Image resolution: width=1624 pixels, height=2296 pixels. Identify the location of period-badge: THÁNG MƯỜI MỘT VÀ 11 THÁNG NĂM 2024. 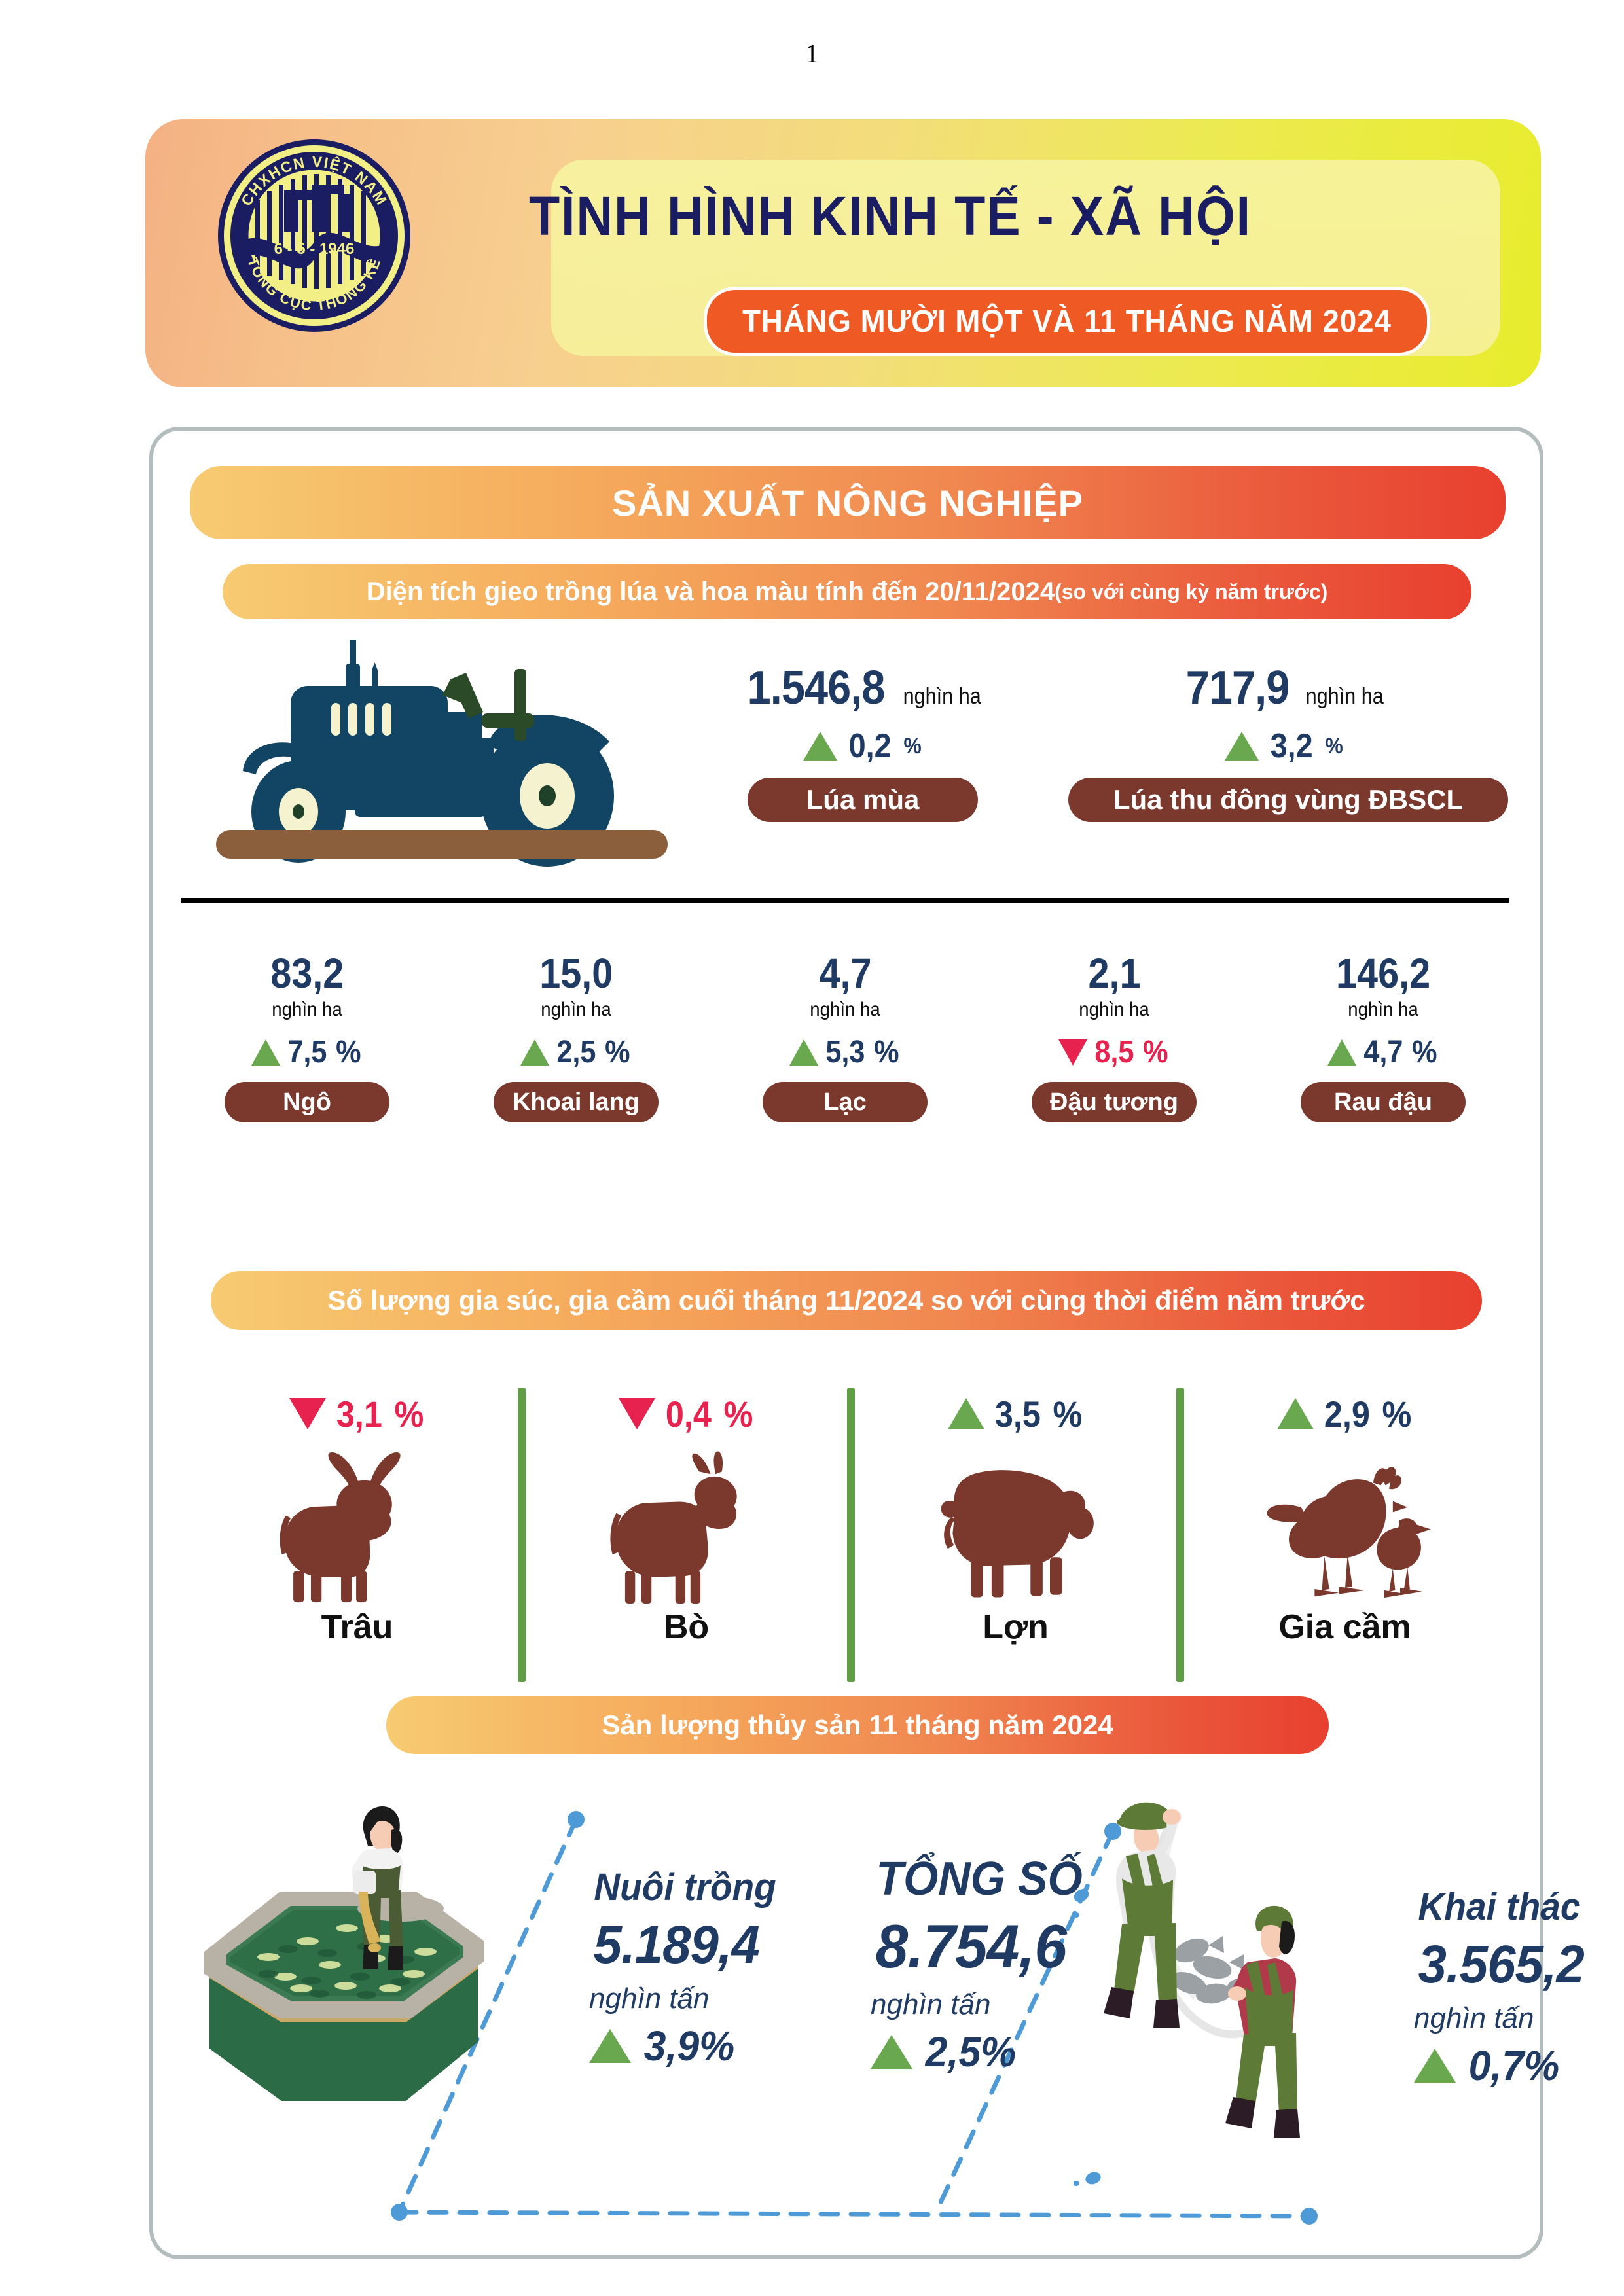
(1067, 321).